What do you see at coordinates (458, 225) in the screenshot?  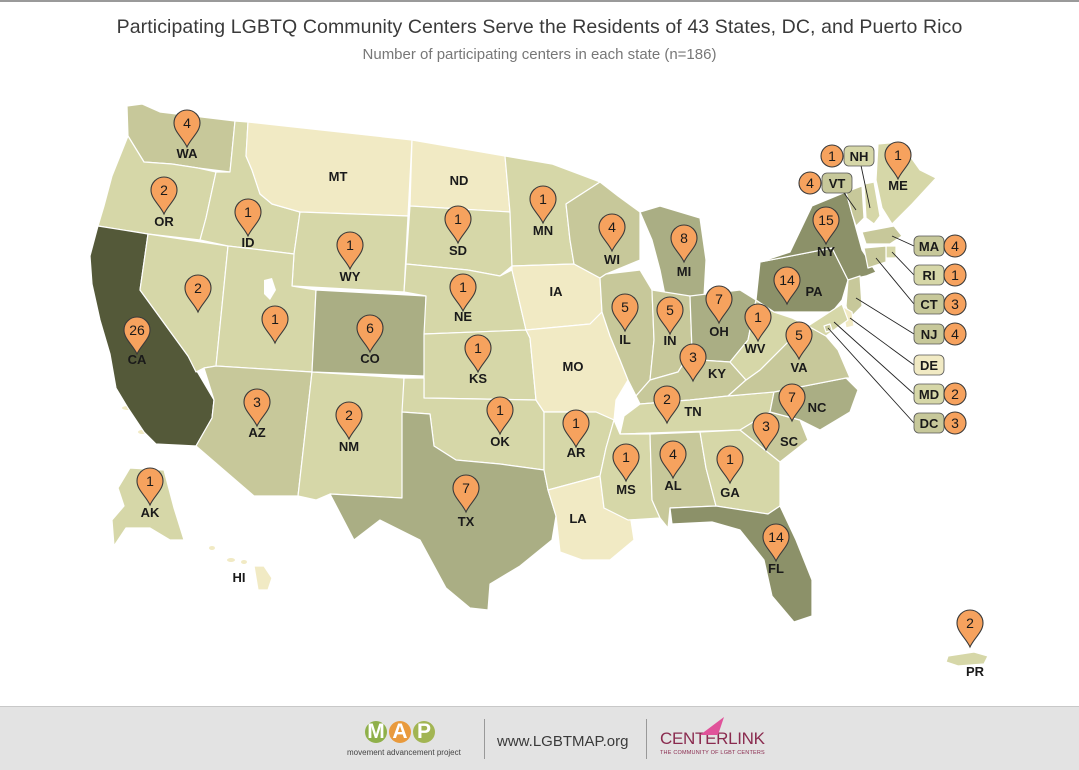 I see `pin-sd: 1` at bounding box center [458, 225].